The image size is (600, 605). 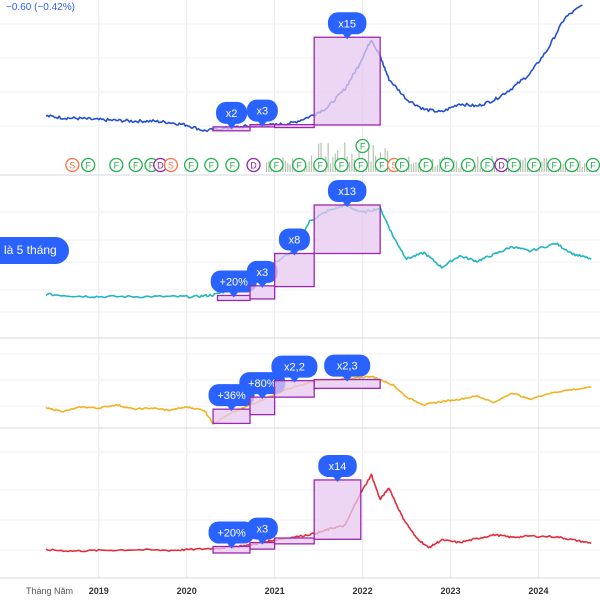 What do you see at coordinates (338, 467) in the screenshot?
I see `annotation-label: x14` at bounding box center [338, 467].